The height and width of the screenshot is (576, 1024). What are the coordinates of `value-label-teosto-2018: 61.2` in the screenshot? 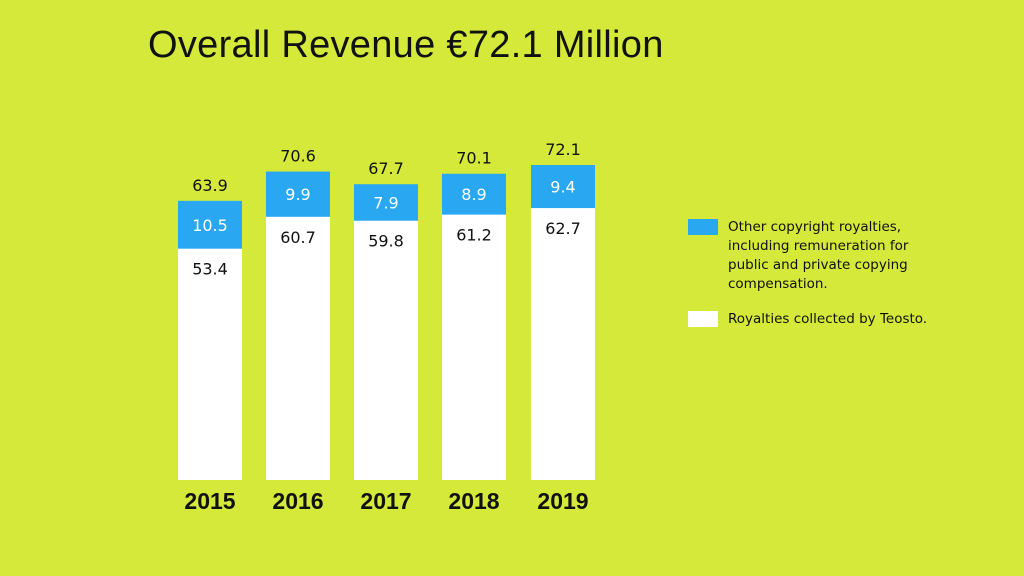 It's located at (474, 235).